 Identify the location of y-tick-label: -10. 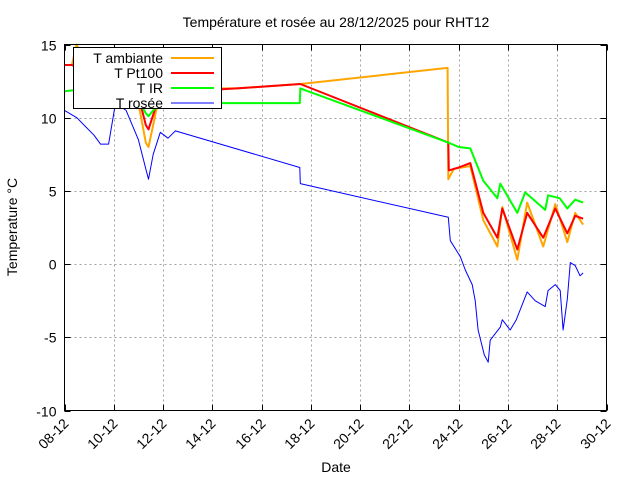
(46, 412).